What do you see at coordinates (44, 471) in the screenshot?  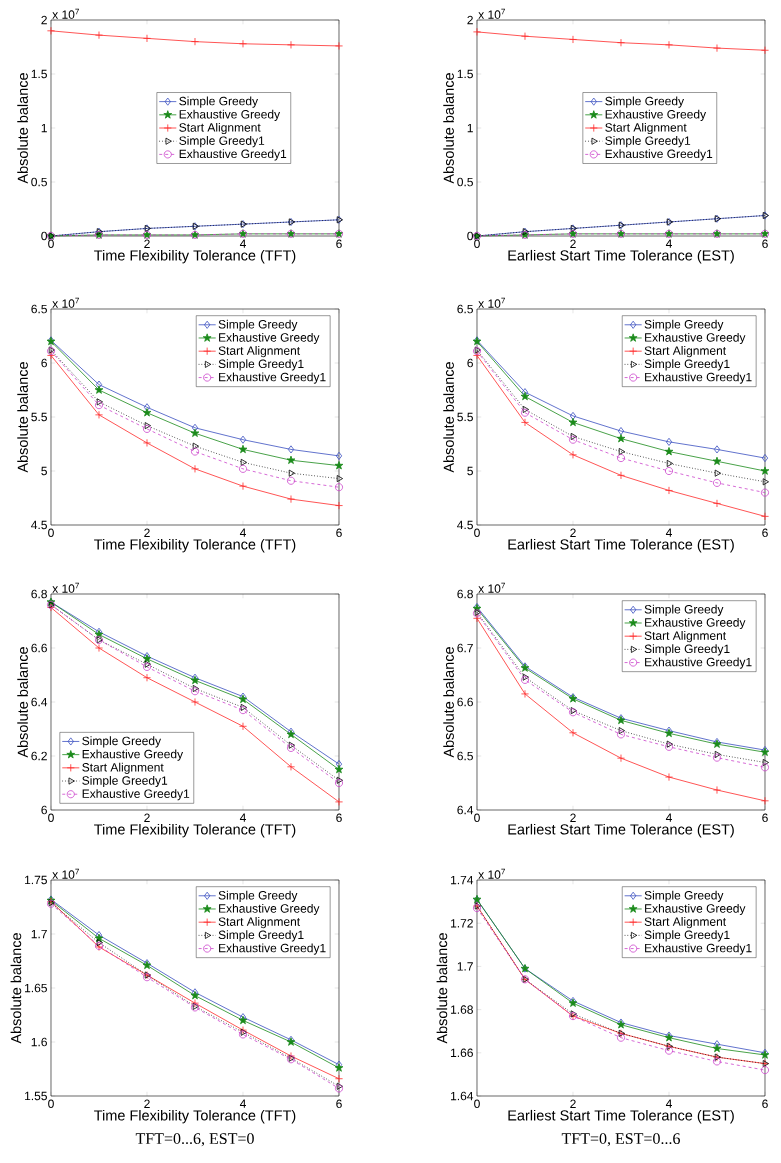 I see `y-tick-label: 5` at bounding box center [44, 471].